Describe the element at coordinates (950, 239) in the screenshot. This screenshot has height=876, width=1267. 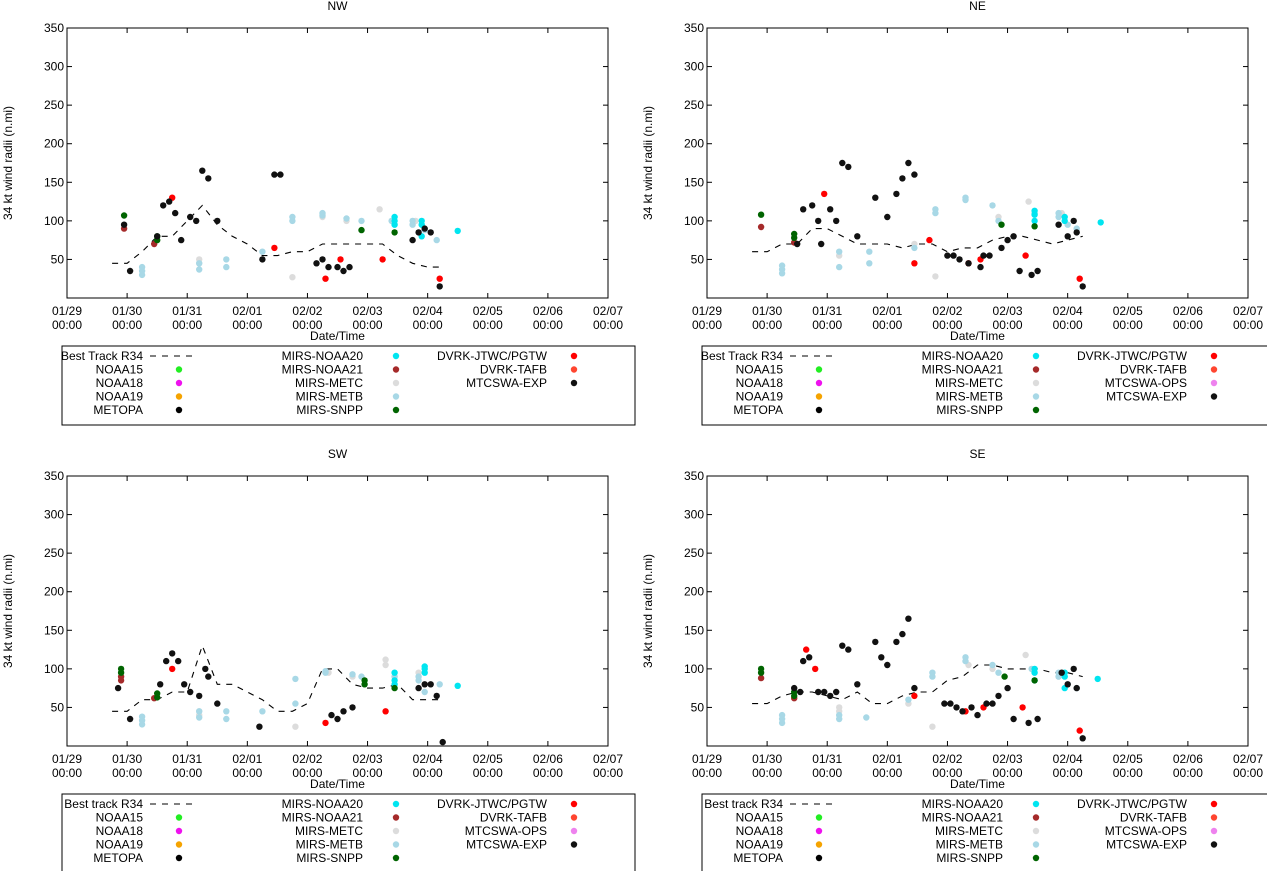
I see `series-mirs-metc` at that location.